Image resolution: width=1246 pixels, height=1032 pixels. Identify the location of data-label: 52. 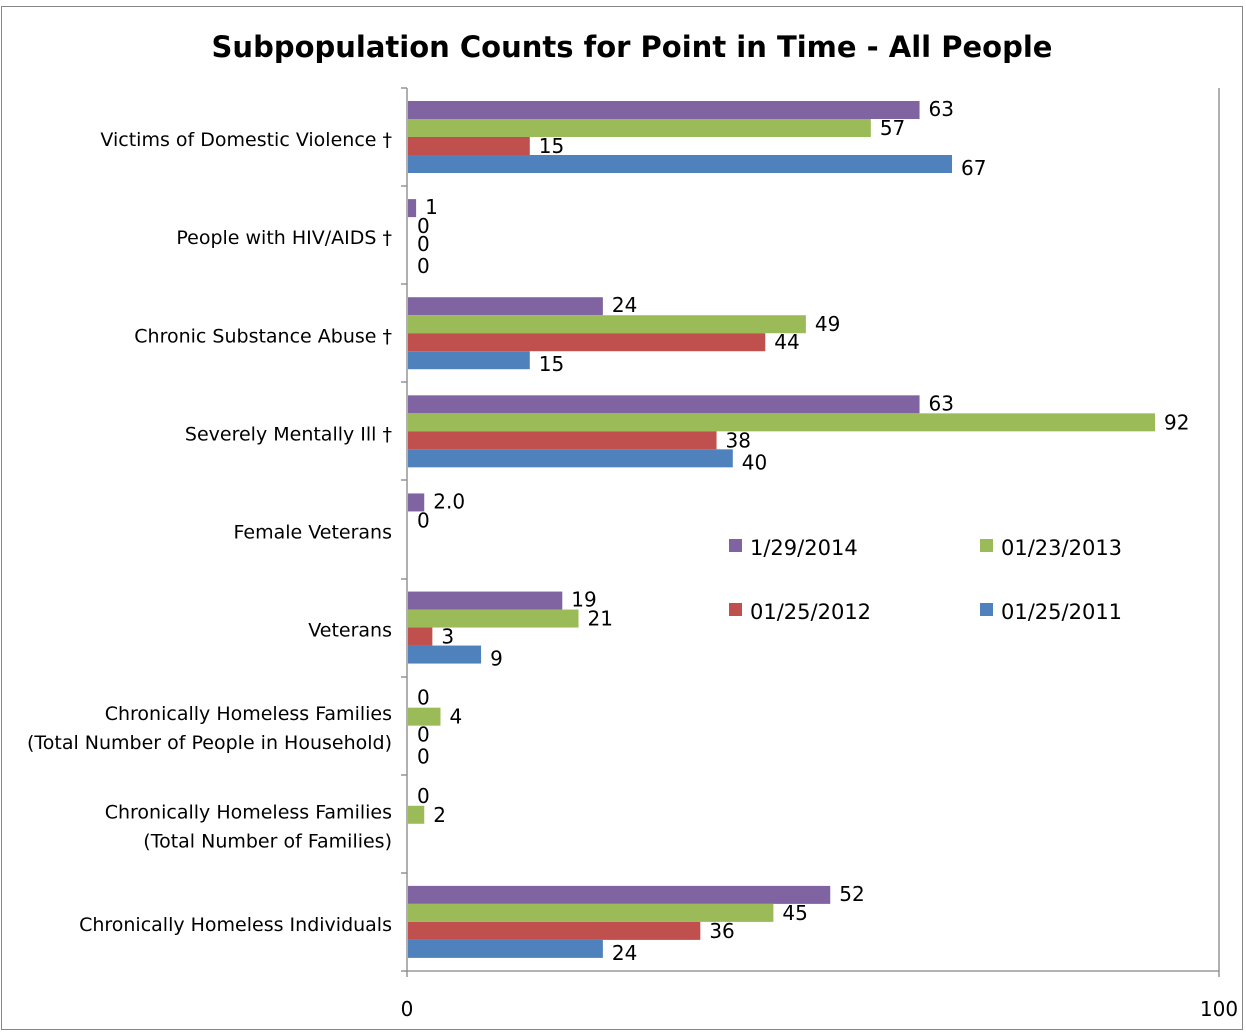
(851, 894).